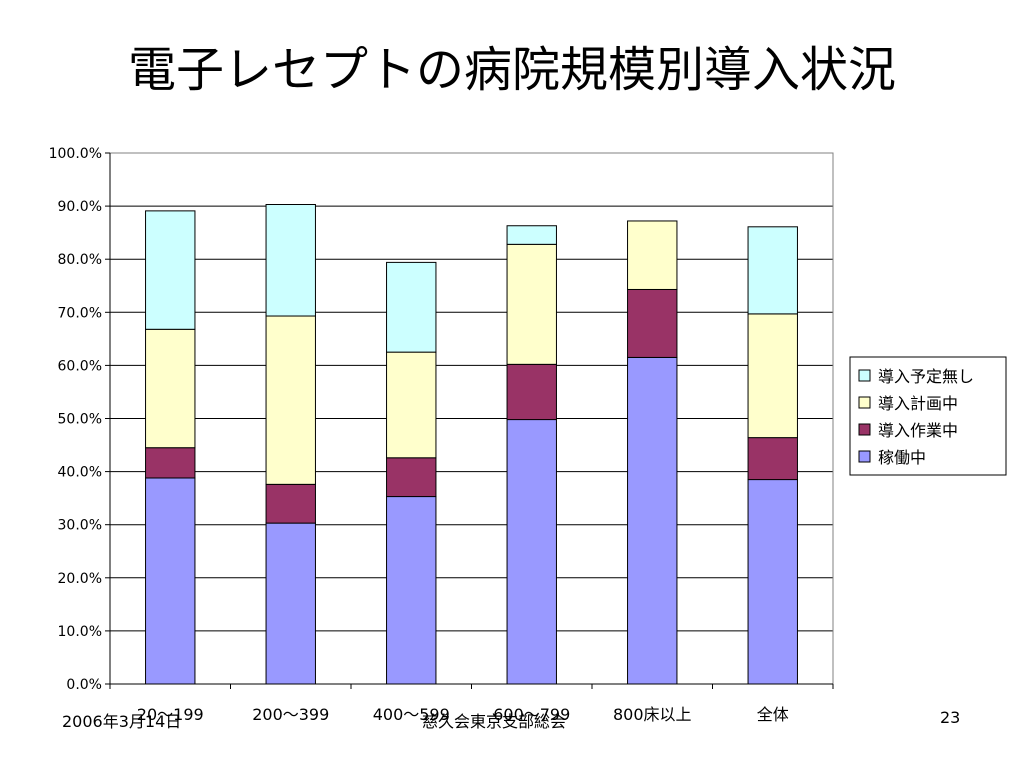 This screenshot has width=1024, height=768. I want to click on x-tick-label: 200～399, so click(290, 714).